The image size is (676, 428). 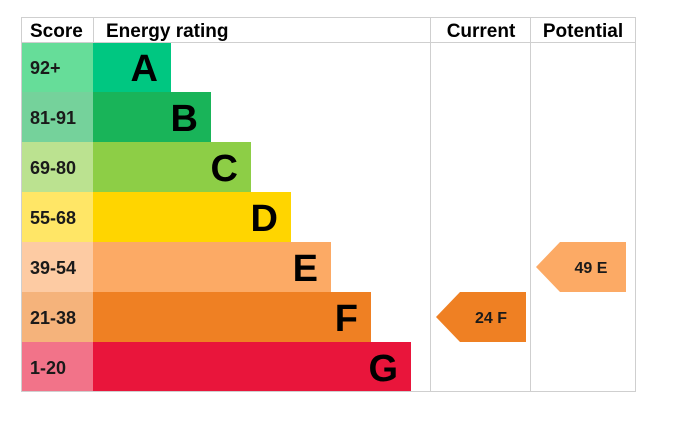 I want to click on current-rating-indicator-arrow, so click(x=481, y=317).